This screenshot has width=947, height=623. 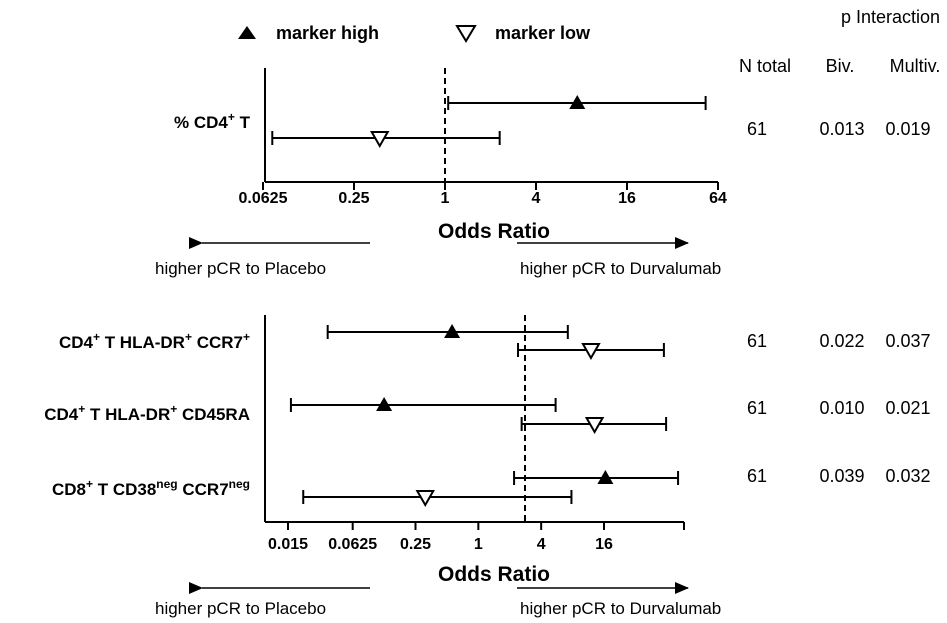 What do you see at coordinates (247, 32) in the screenshot?
I see `legend-high-marker-icon` at bounding box center [247, 32].